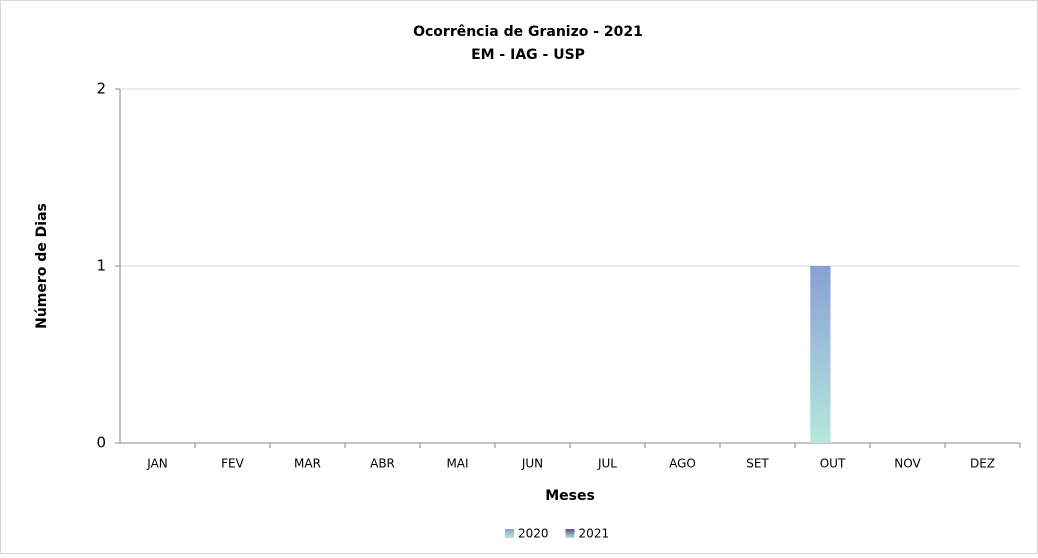 This screenshot has width=1038, height=558. What do you see at coordinates (157, 464) in the screenshot?
I see `x-tick-label: JAN` at bounding box center [157, 464].